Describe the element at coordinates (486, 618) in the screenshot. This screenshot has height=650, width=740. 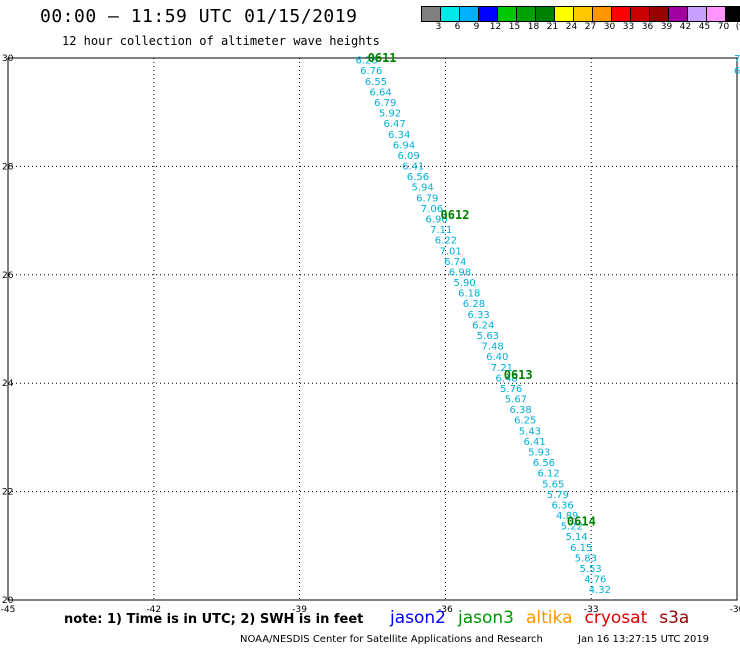
I see `satellite-legend-jason3: jason3` at that location.